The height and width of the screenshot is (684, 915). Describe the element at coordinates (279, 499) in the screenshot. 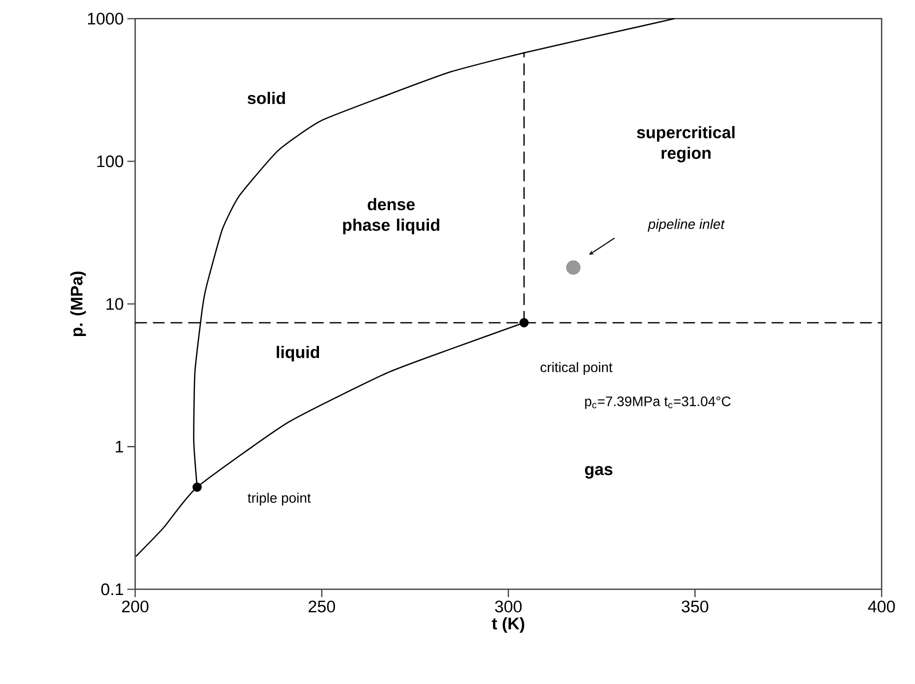

I see `annotation: triple point` at that location.